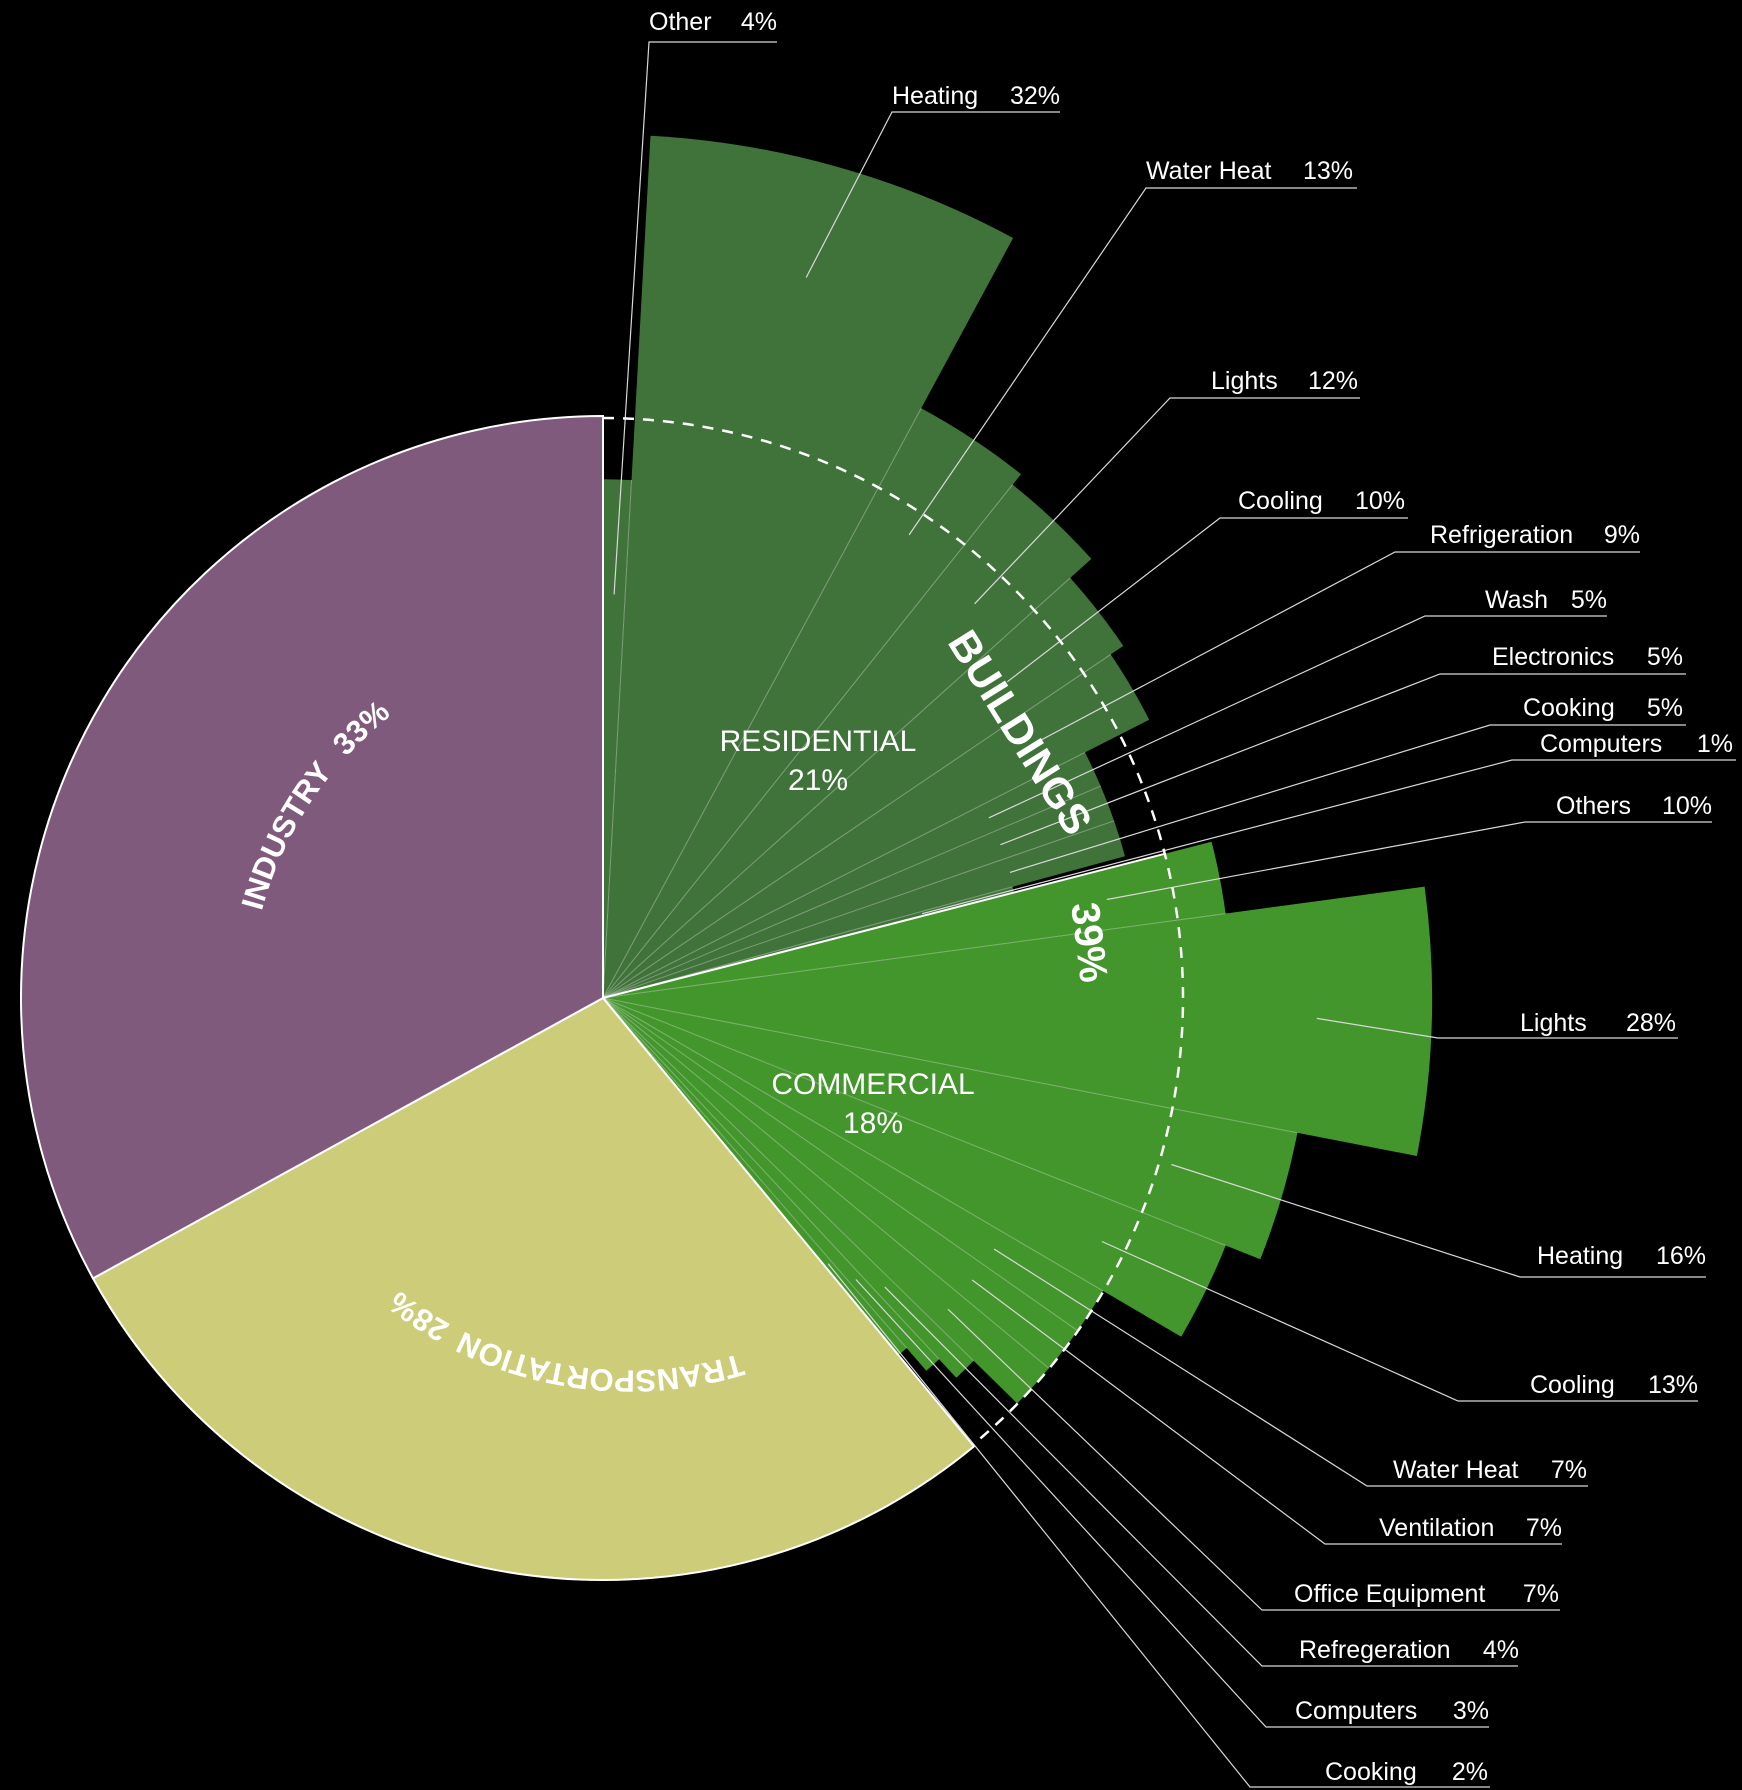 Image resolution: width=1742 pixels, height=1790 pixels. What do you see at coordinates (1409, 1650) in the screenshot?
I see `com-label-refregeration: Refregeration 4%` at bounding box center [1409, 1650].